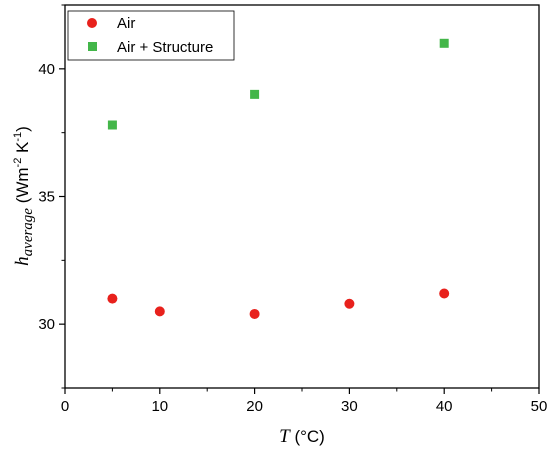 The width and height of the screenshot is (550, 451). I want to click on y-tick-label: 40, so click(46, 69).